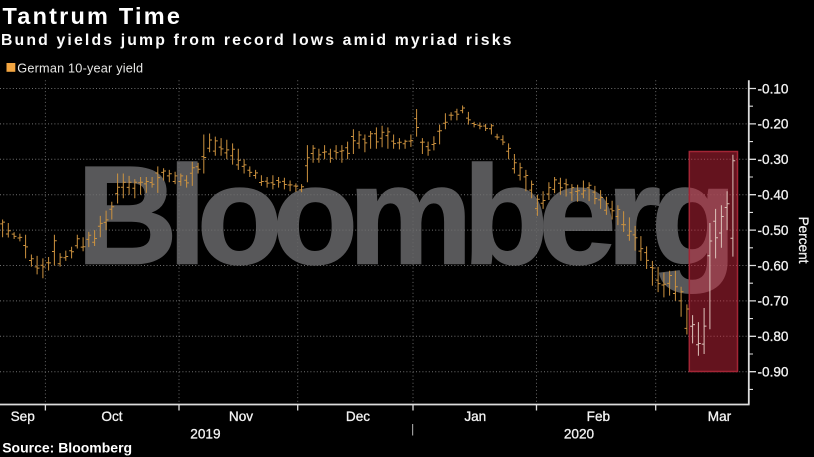 The image size is (814, 457). I want to click on svg-text: Percent, so click(803, 240).